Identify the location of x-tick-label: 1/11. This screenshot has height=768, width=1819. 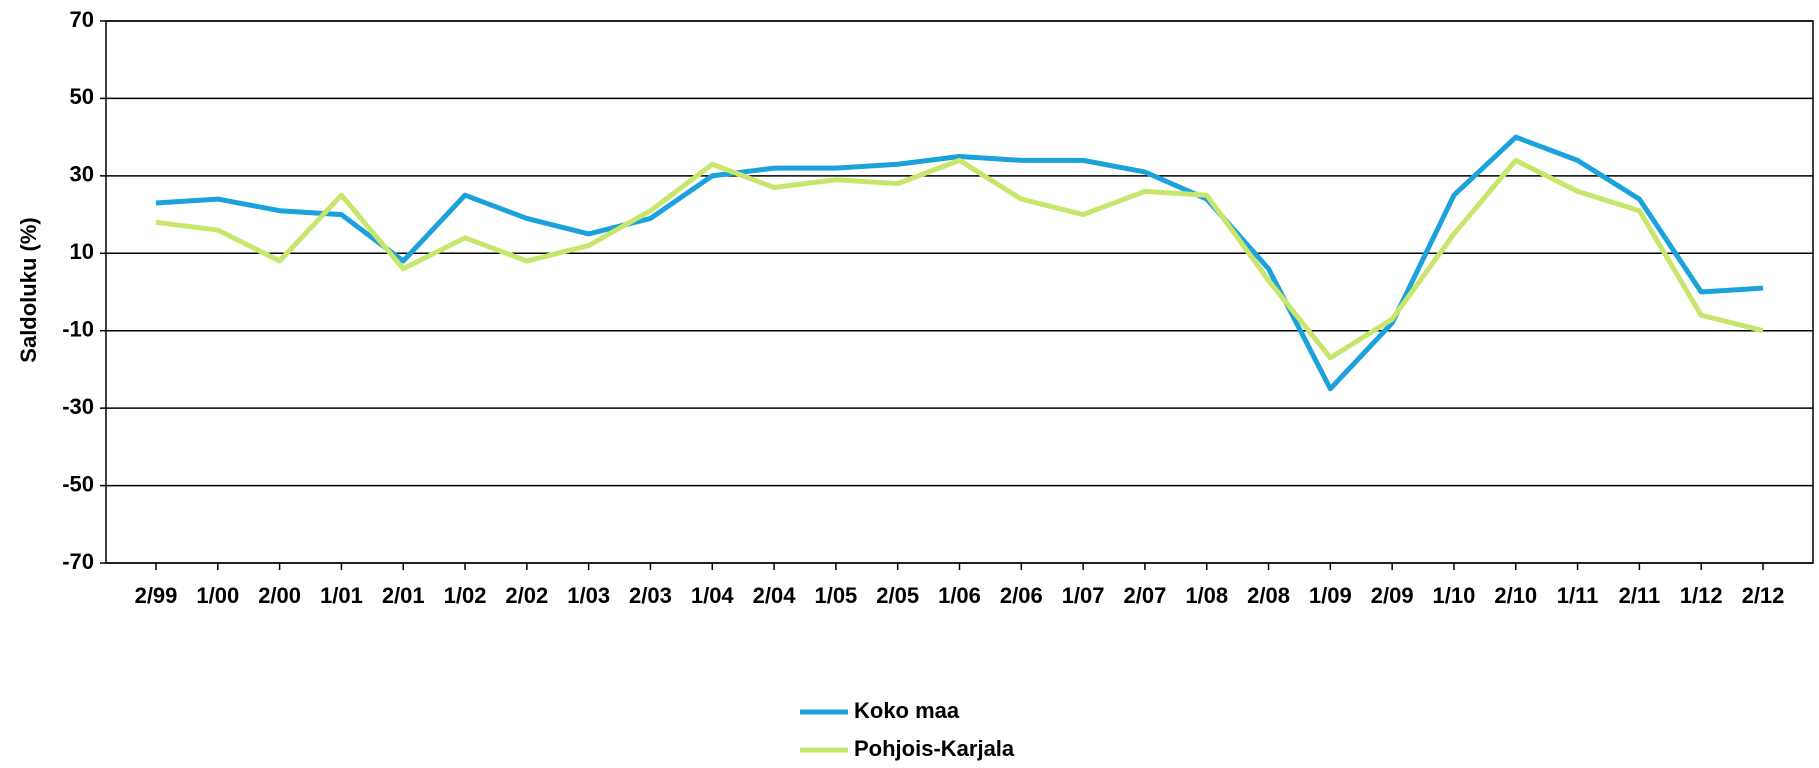
(1578, 595).